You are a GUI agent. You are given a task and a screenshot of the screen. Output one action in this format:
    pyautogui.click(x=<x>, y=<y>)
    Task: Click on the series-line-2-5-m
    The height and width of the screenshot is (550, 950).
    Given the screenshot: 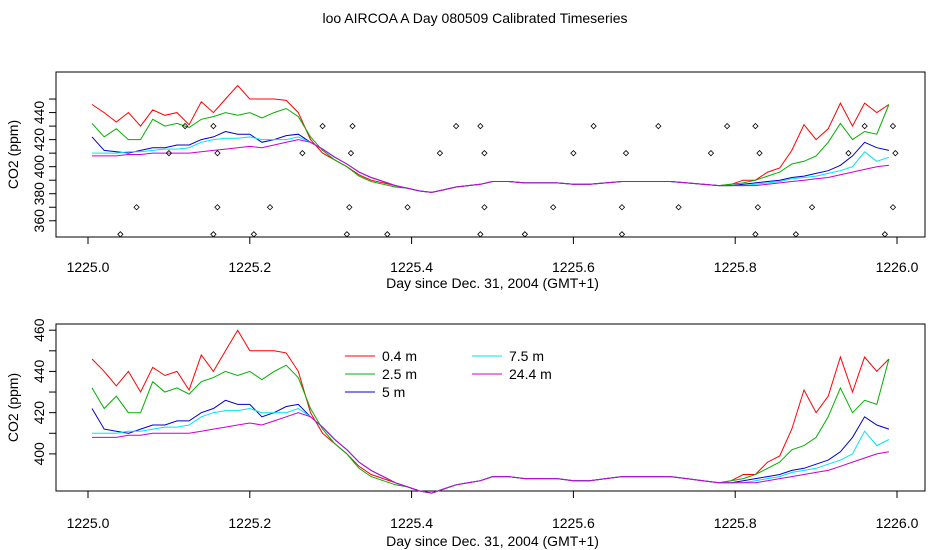 What is the action you would take?
    pyautogui.click(x=490, y=148)
    